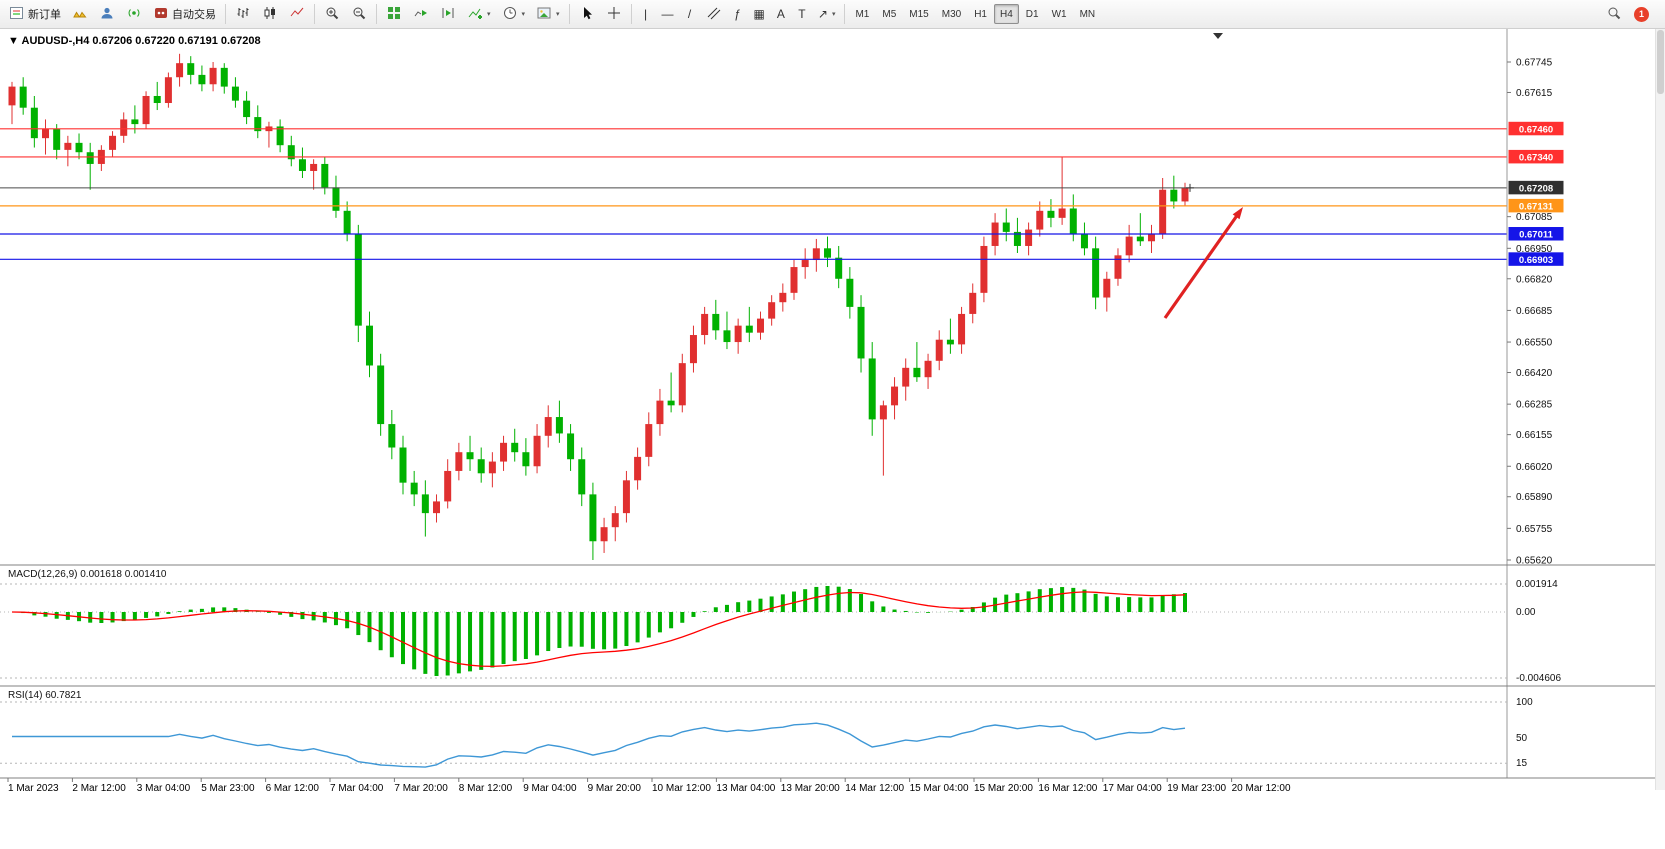 This screenshot has width=1665, height=849. I want to click on price-level-badge: 0.67340, so click(1536, 156).